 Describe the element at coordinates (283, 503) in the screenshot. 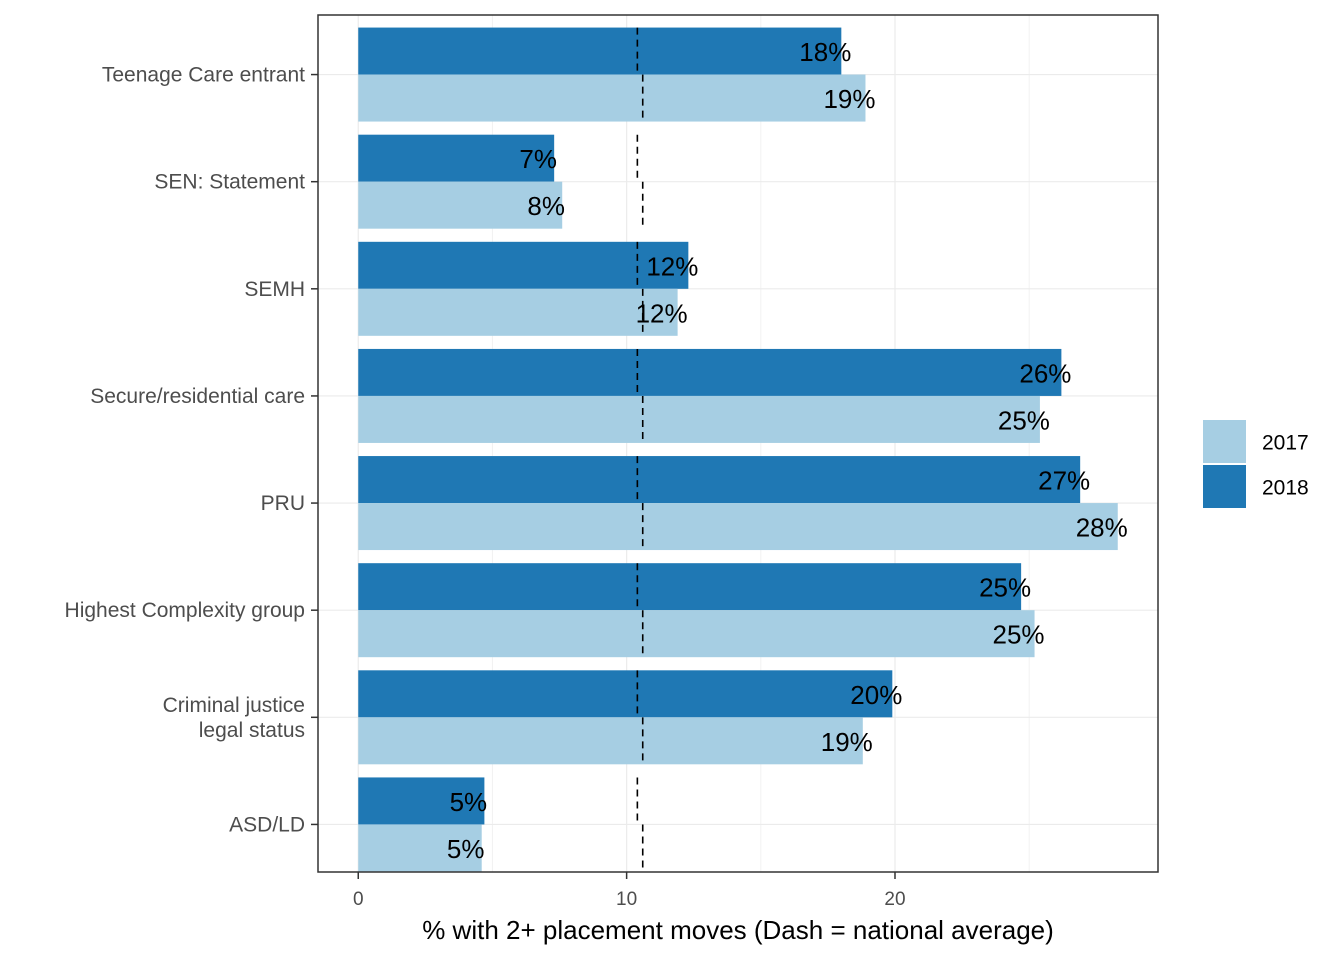

I see `category-label: PRU` at that location.